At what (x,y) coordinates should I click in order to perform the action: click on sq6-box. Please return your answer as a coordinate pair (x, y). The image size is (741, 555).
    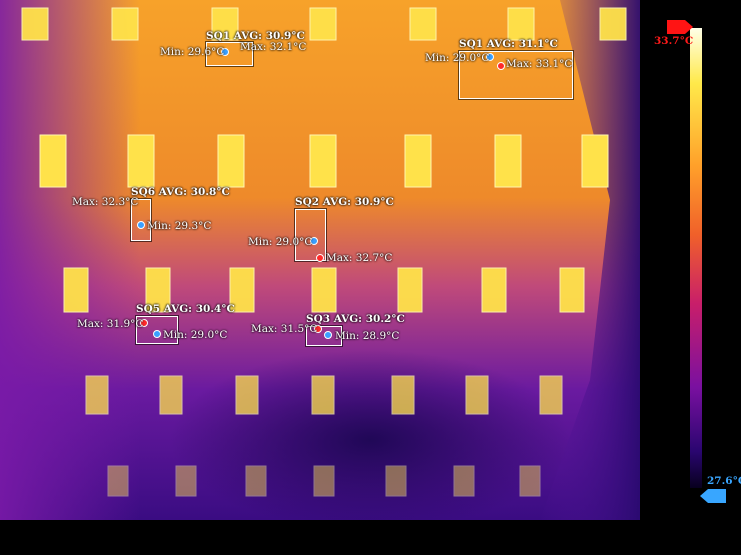
    Looking at the image, I should click on (141, 220).